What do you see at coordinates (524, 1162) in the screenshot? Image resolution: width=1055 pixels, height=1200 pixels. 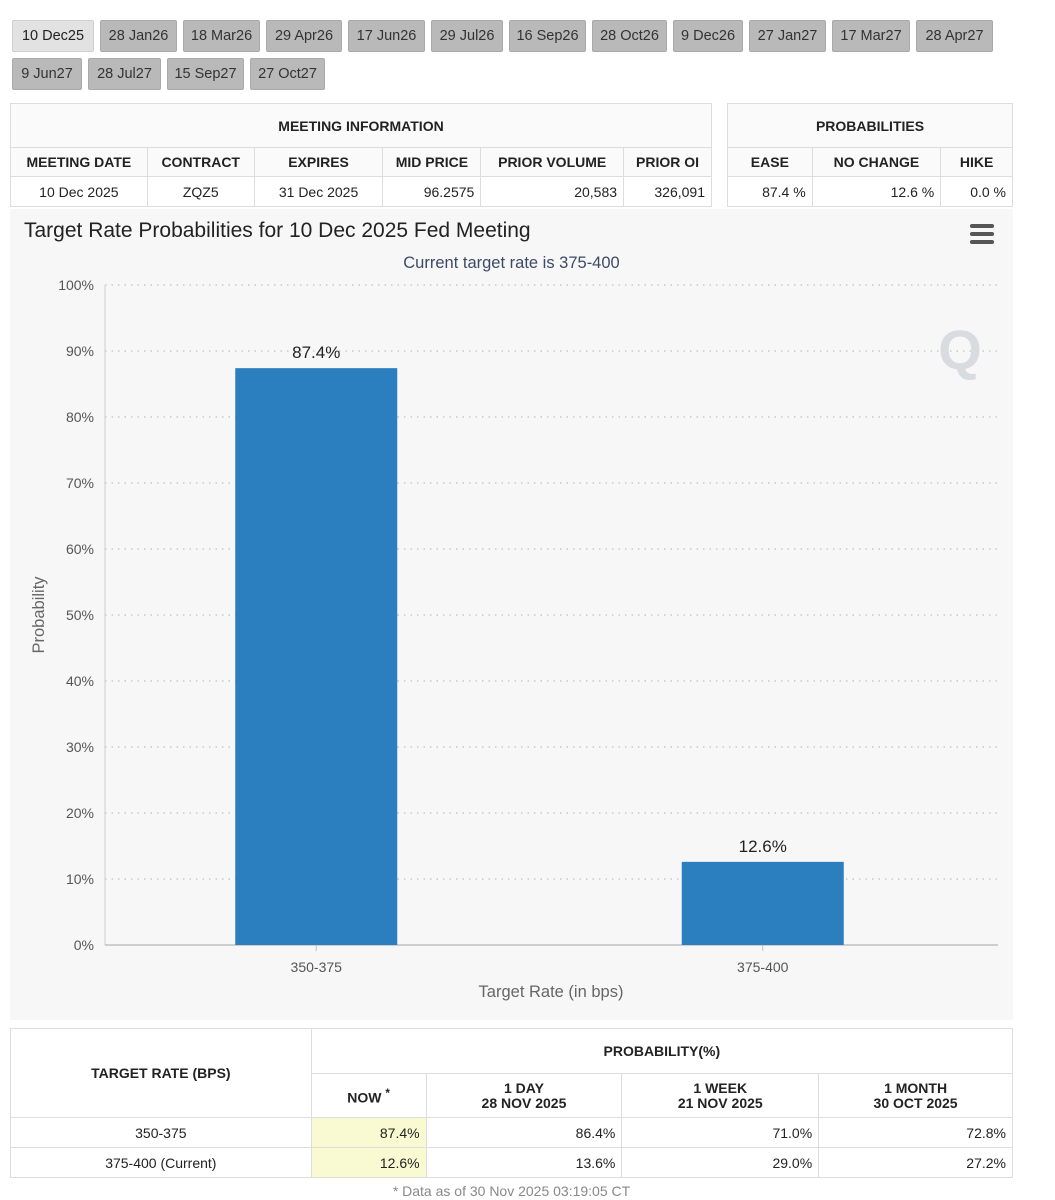 I see `one-day-value-cell: 13.6%` at bounding box center [524, 1162].